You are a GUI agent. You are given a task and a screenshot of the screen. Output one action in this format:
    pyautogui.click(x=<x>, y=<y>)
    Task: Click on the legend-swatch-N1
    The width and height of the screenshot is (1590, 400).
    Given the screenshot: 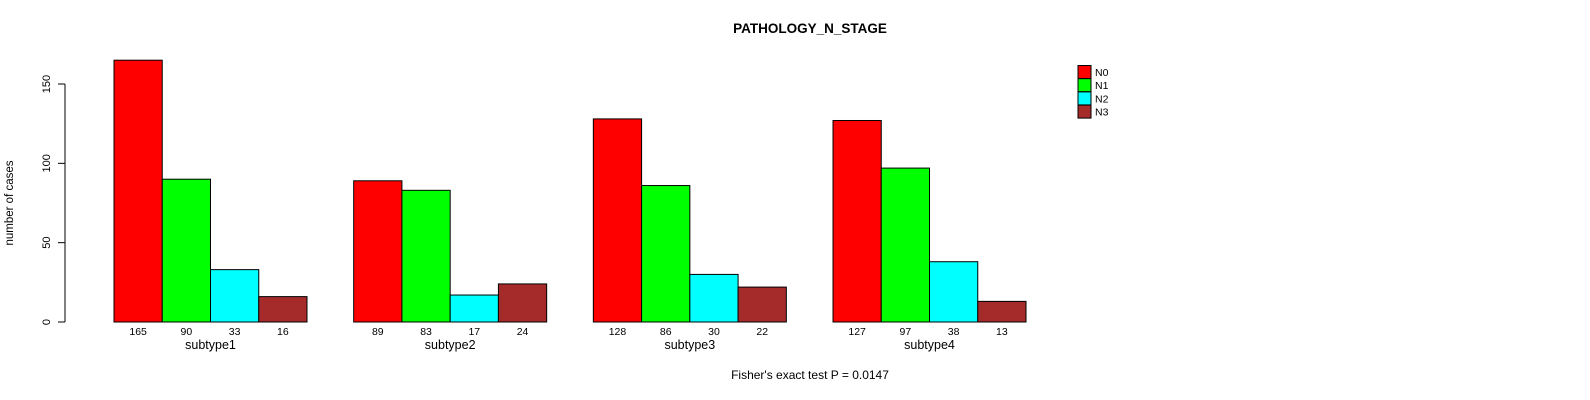 What is the action you would take?
    pyautogui.click(x=1084, y=85)
    